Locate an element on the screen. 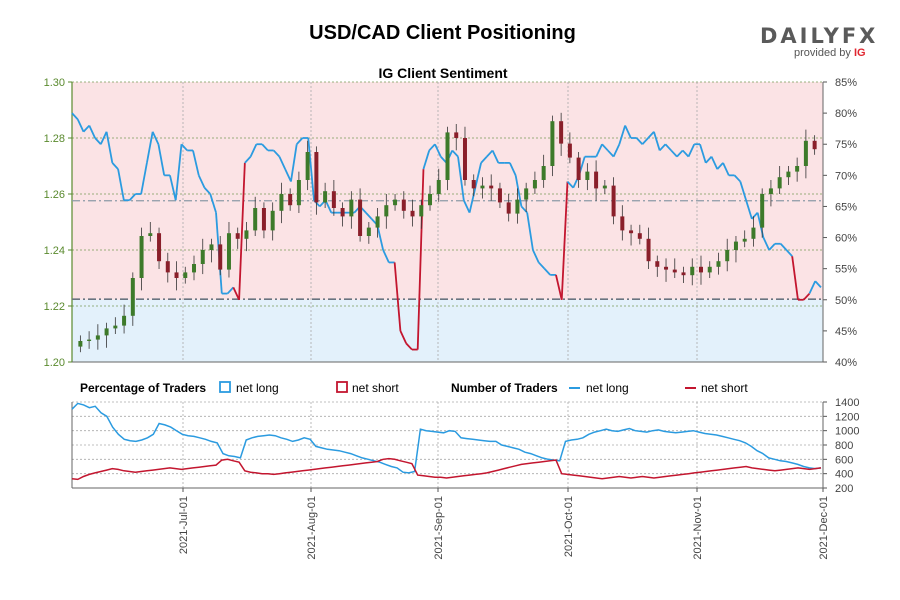  y-right-tick-label: 60% is located at coordinates (846, 239).